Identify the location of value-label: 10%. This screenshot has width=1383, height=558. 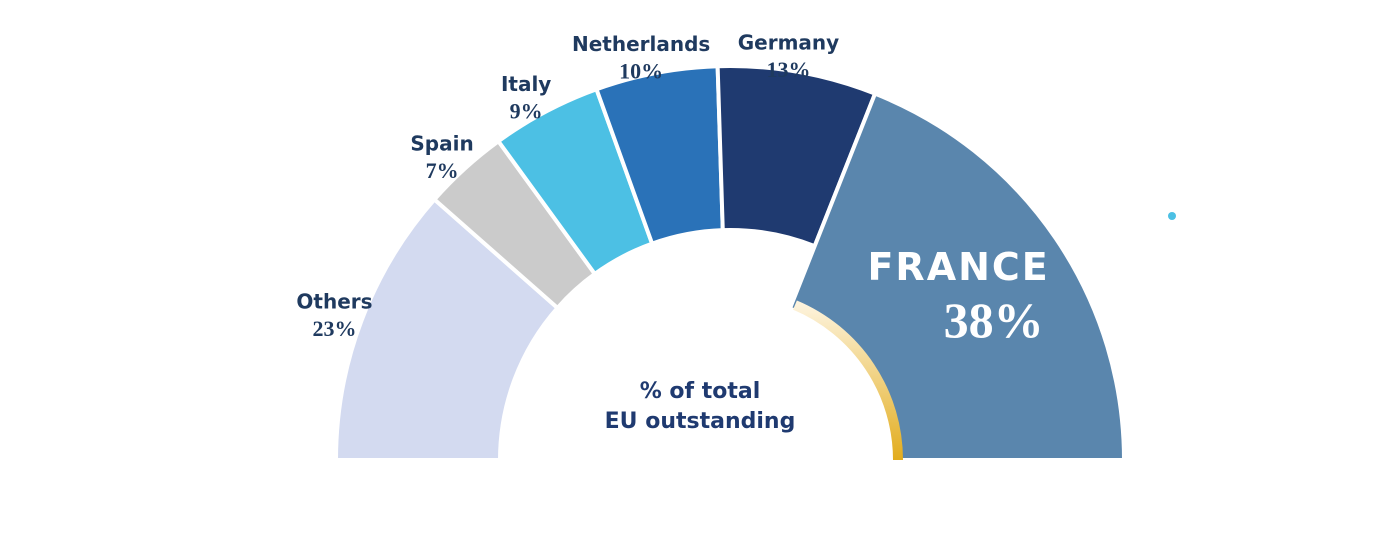
(641, 70).